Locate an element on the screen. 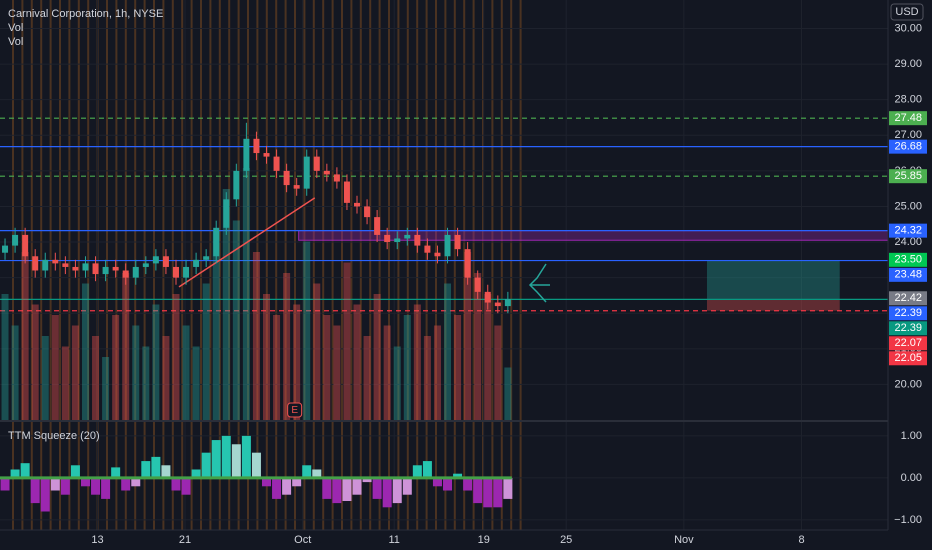 Image resolution: width=932 pixels, height=550 pixels. x-tick-label: Oct is located at coordinates (302, 540).